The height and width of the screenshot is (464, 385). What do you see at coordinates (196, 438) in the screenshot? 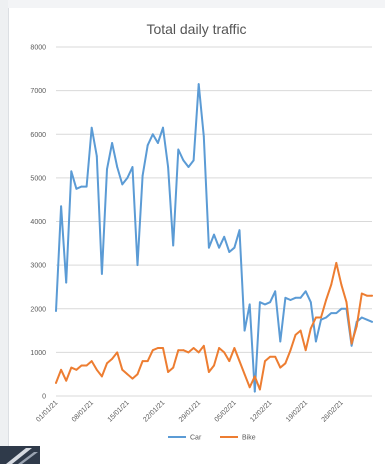
I see `legend-label-car: Car` at bounding box center [196, 438].